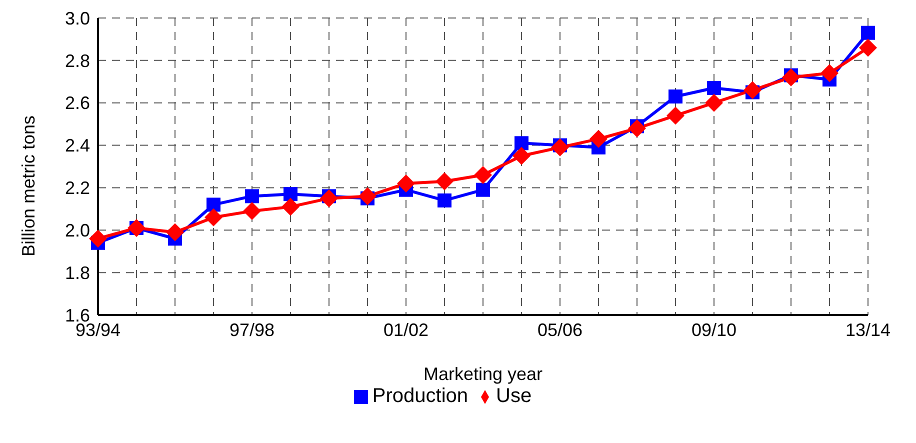  What do you see at coordinates (406, 330) in the screenshot?
I see `x-tick-label: 01/02` at bounding box center [406, 330].